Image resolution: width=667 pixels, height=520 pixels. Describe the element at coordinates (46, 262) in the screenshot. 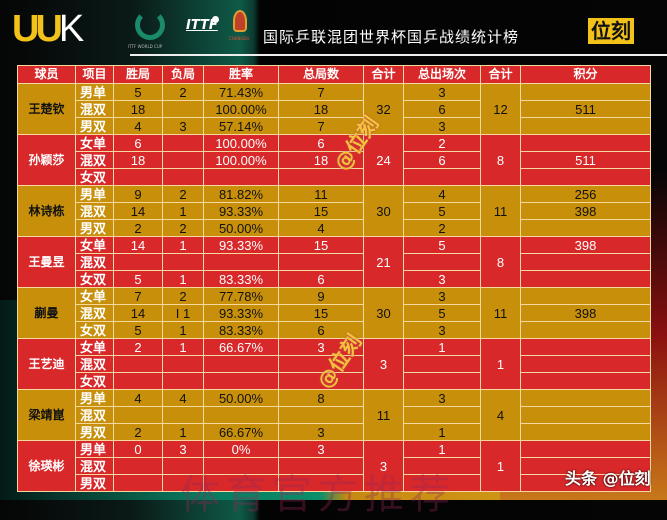

I see `player-name: 王曼昱` at that location.